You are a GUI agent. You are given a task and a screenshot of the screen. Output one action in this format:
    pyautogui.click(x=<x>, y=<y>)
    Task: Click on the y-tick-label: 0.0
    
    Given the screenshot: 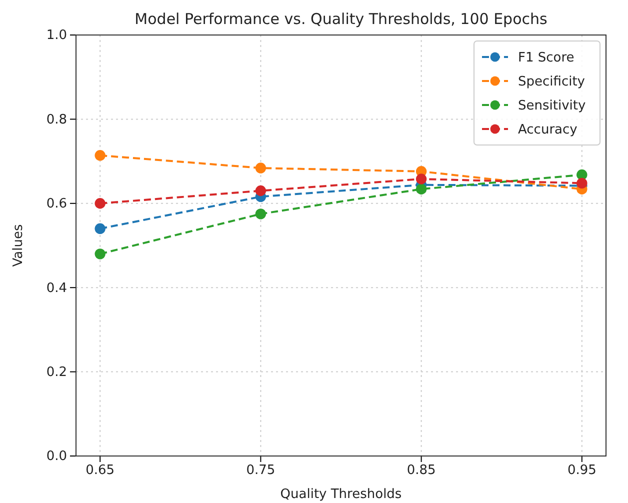 What is the action you would take?
    pyautogui.click(x=56, y=456)
    